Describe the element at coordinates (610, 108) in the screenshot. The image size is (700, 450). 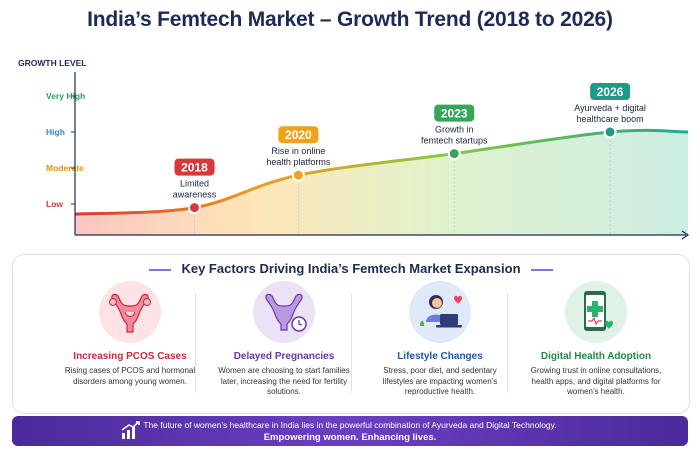
I see `milestone-label: Ayurveda + digital` at that location.